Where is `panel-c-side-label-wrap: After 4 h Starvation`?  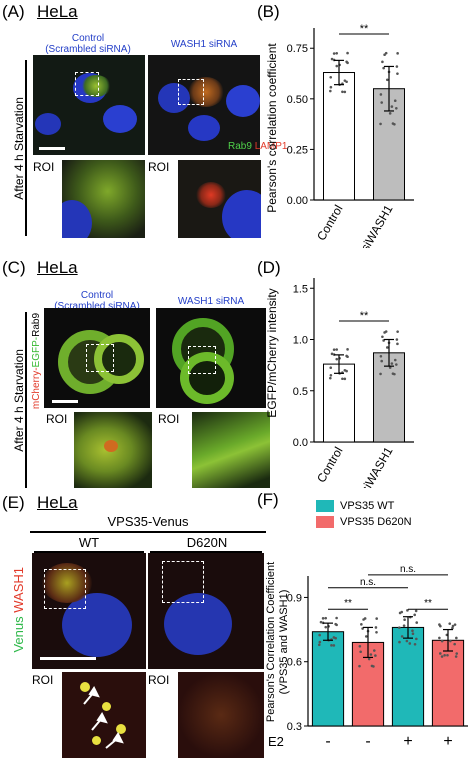
panel-c-side-label-wrap: After 4 h Starvation is located at coordinates (19, 400).